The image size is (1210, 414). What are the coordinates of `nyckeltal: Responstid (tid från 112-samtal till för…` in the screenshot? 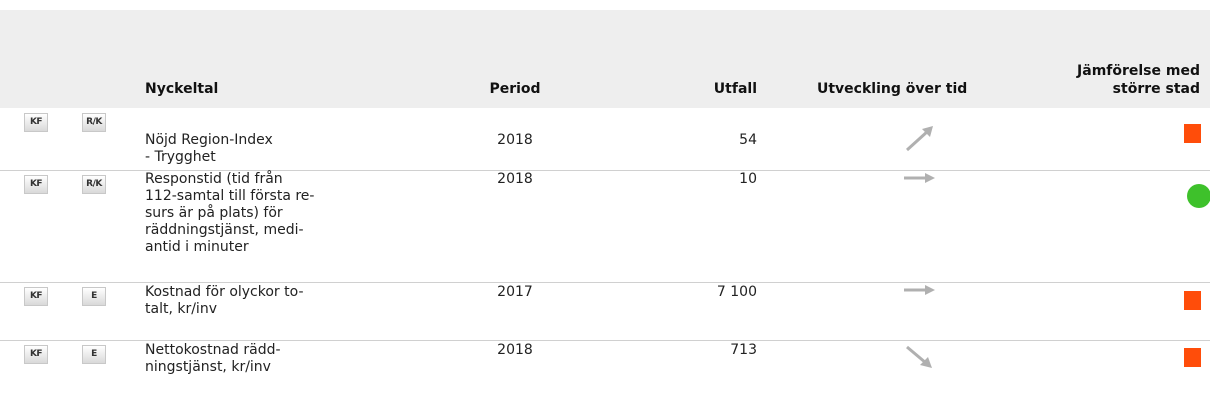 It's located at (230, 213).